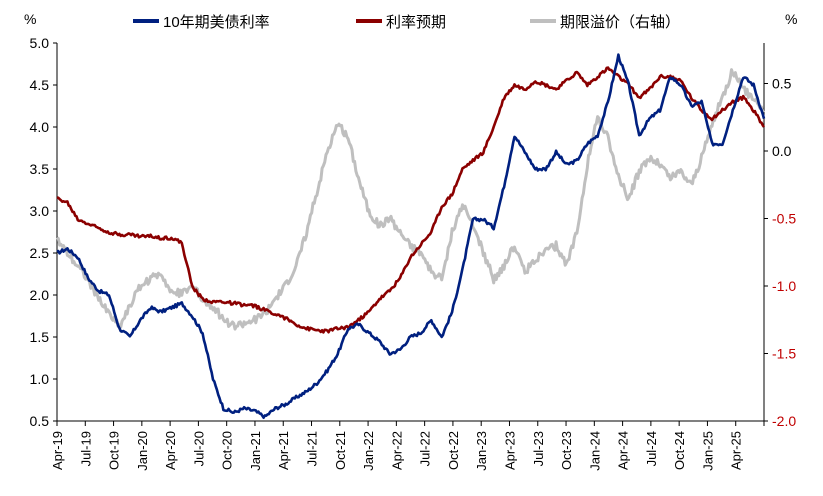 Image resolution: width=823 pixels, height=496 pixels. Describe the element at coordinates (227, 450) in the screenshot. I see `x-axis-tick-label: Oct-20` at that location.